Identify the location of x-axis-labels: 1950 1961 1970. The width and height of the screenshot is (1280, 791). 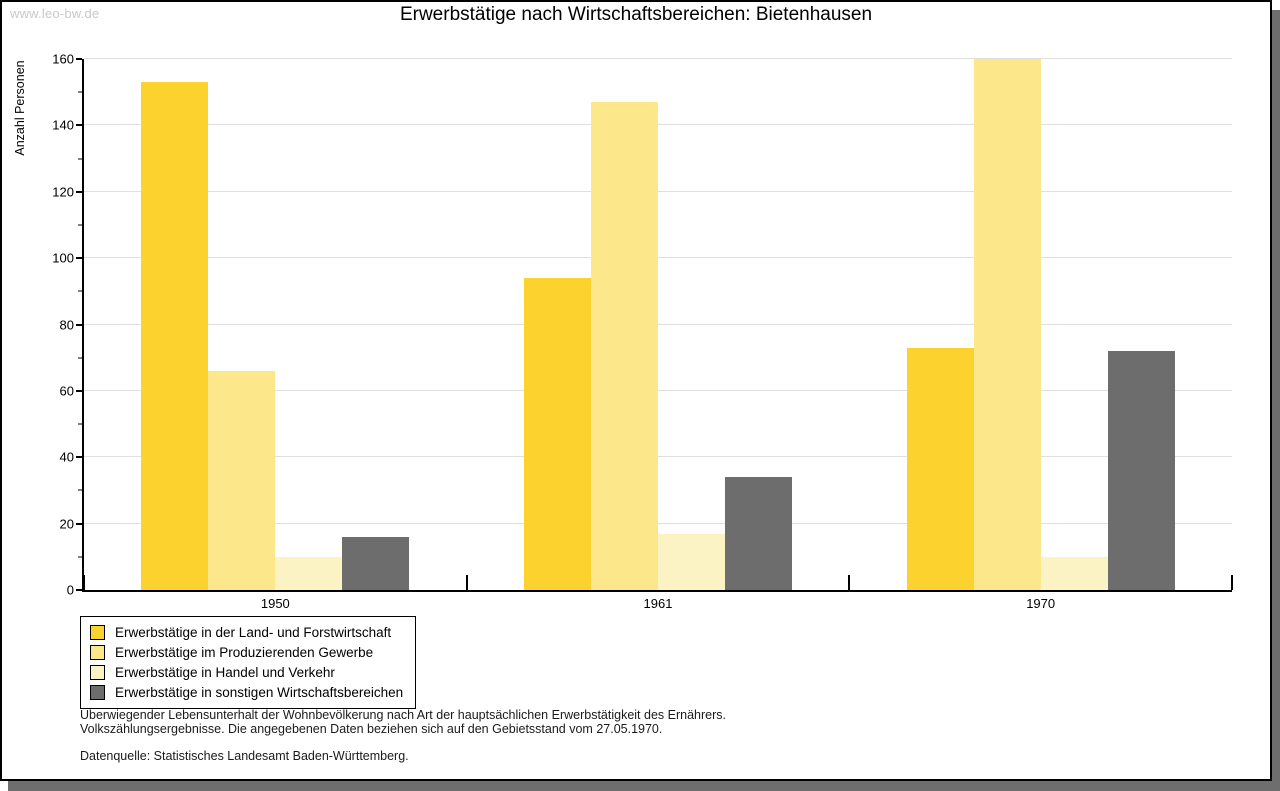
(658, 605).